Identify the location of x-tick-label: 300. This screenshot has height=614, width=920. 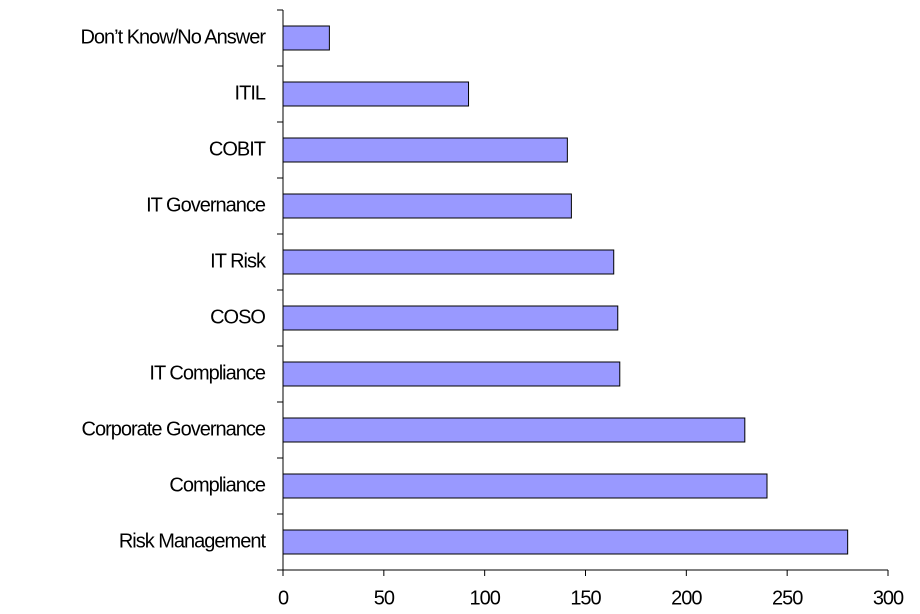
(888, 598).